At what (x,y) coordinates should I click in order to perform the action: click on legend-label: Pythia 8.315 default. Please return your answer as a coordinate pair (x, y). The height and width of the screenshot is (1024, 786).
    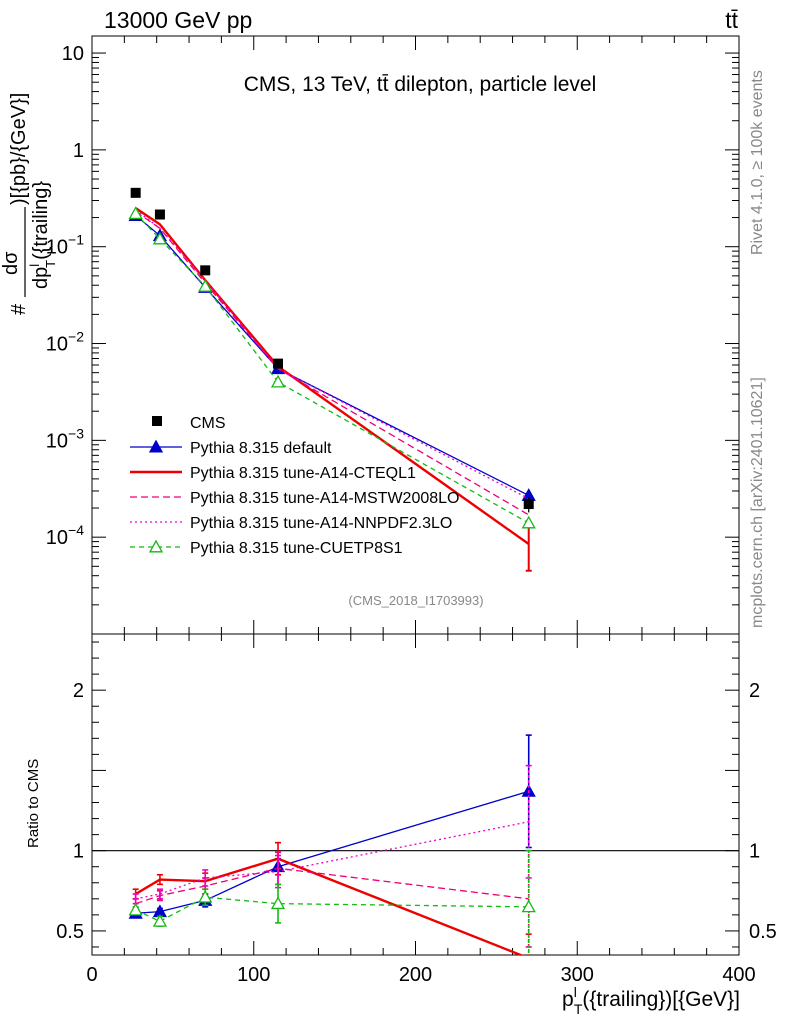
    Looking at the image, I should click on (261, 448).